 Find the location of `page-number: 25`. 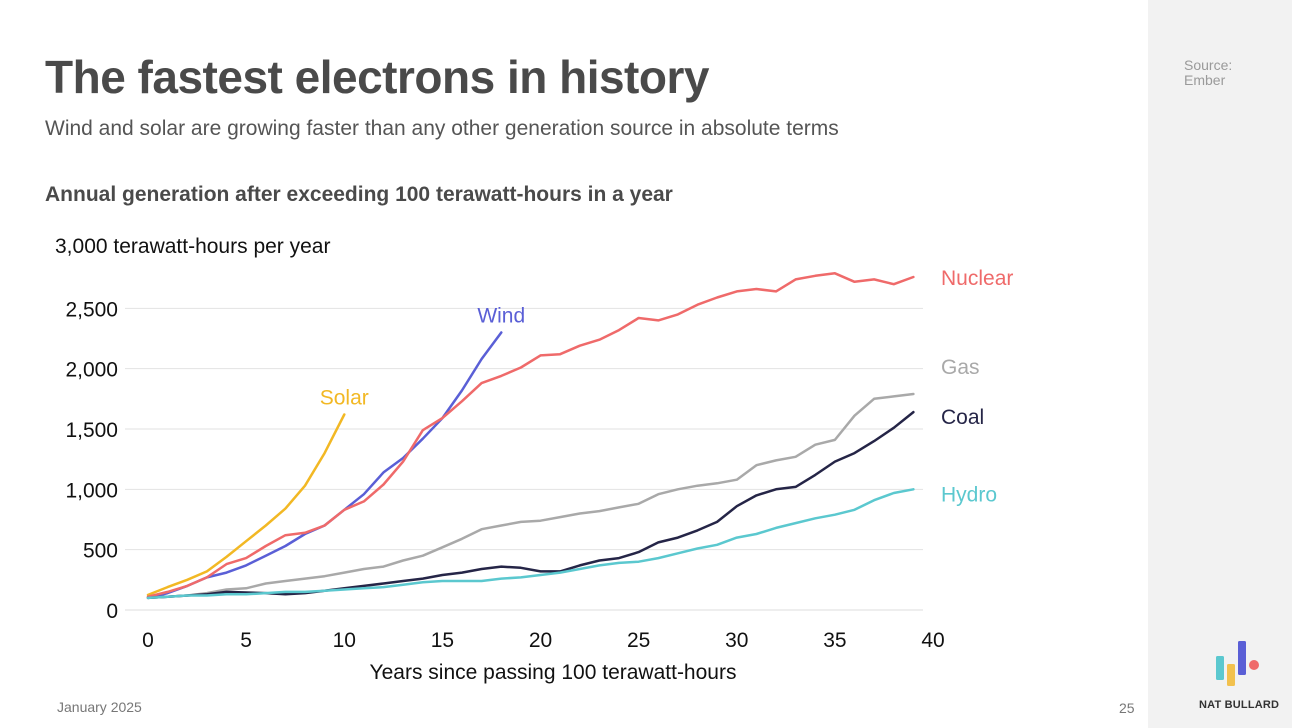

page-number: 25 is located at coordinates (1127, 708).